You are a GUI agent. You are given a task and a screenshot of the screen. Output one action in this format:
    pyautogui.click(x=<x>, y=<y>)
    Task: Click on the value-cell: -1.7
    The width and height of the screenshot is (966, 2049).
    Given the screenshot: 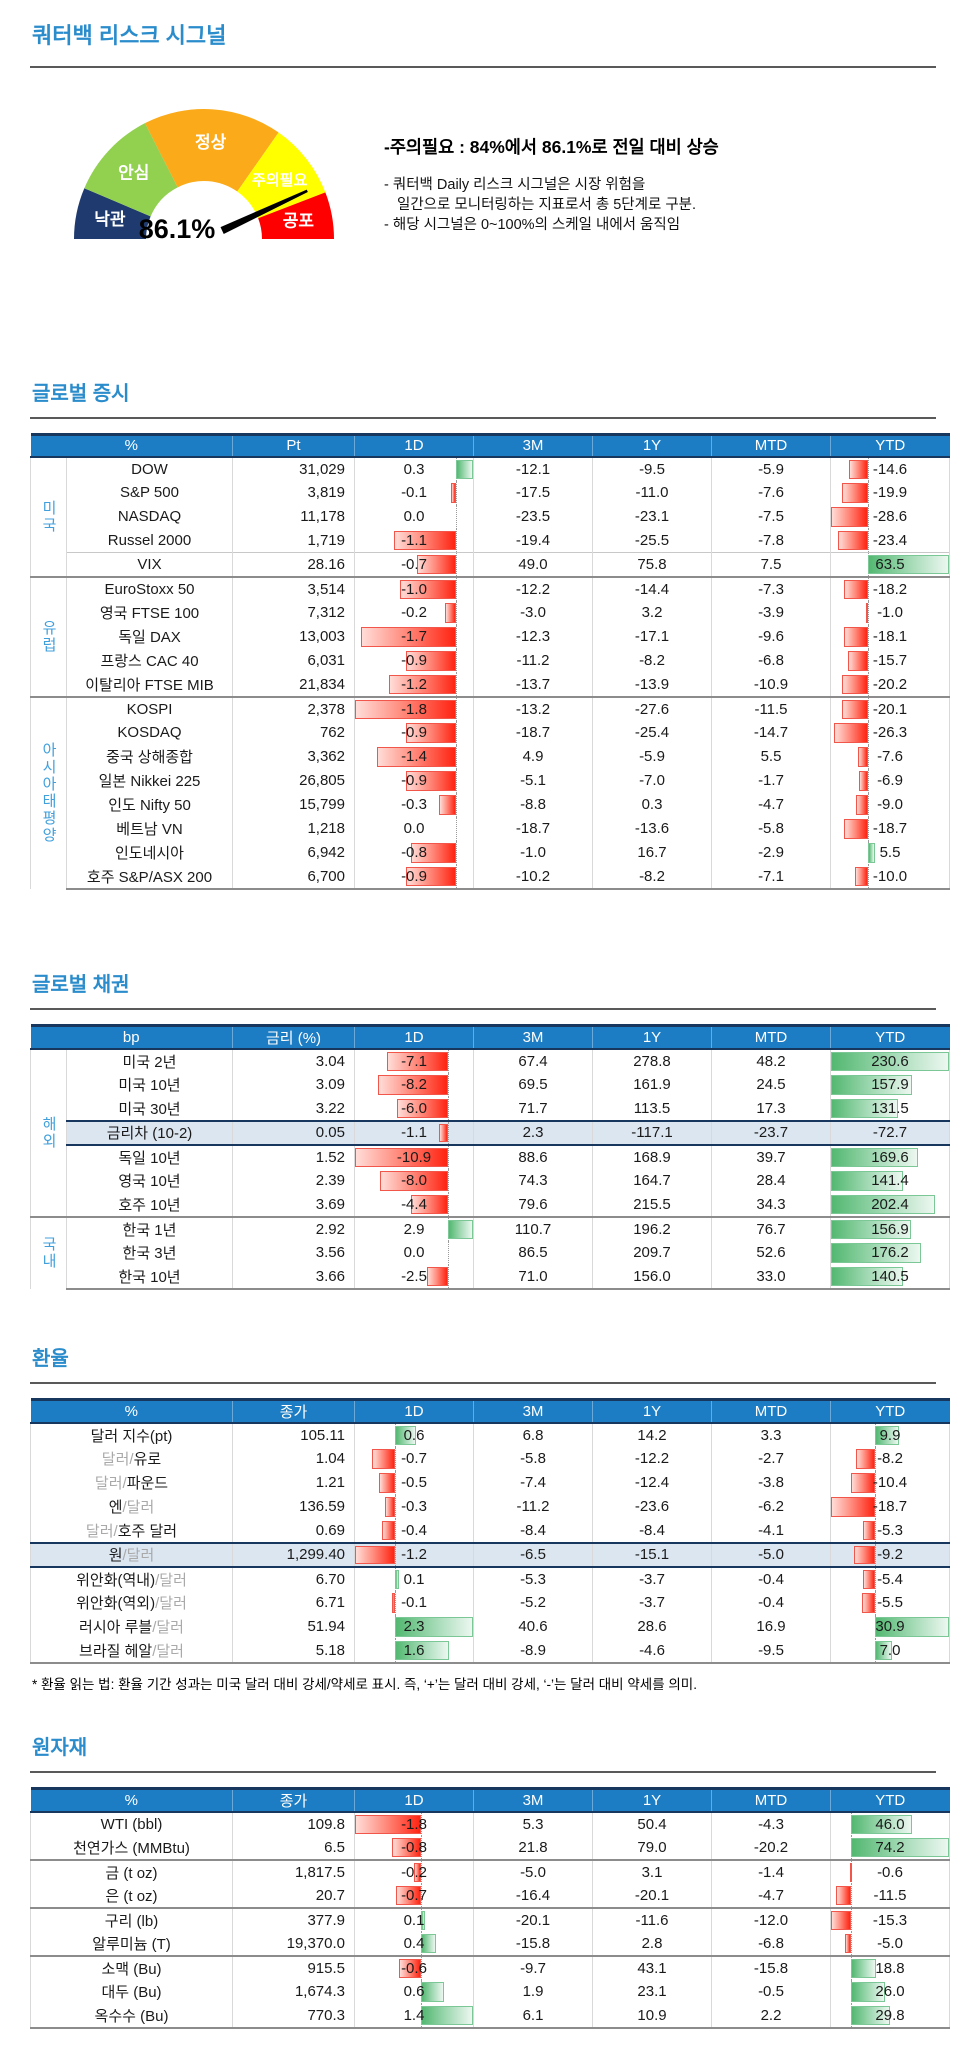 What is the action you would take?
    pyautogui.click(x=414, y=636)
    